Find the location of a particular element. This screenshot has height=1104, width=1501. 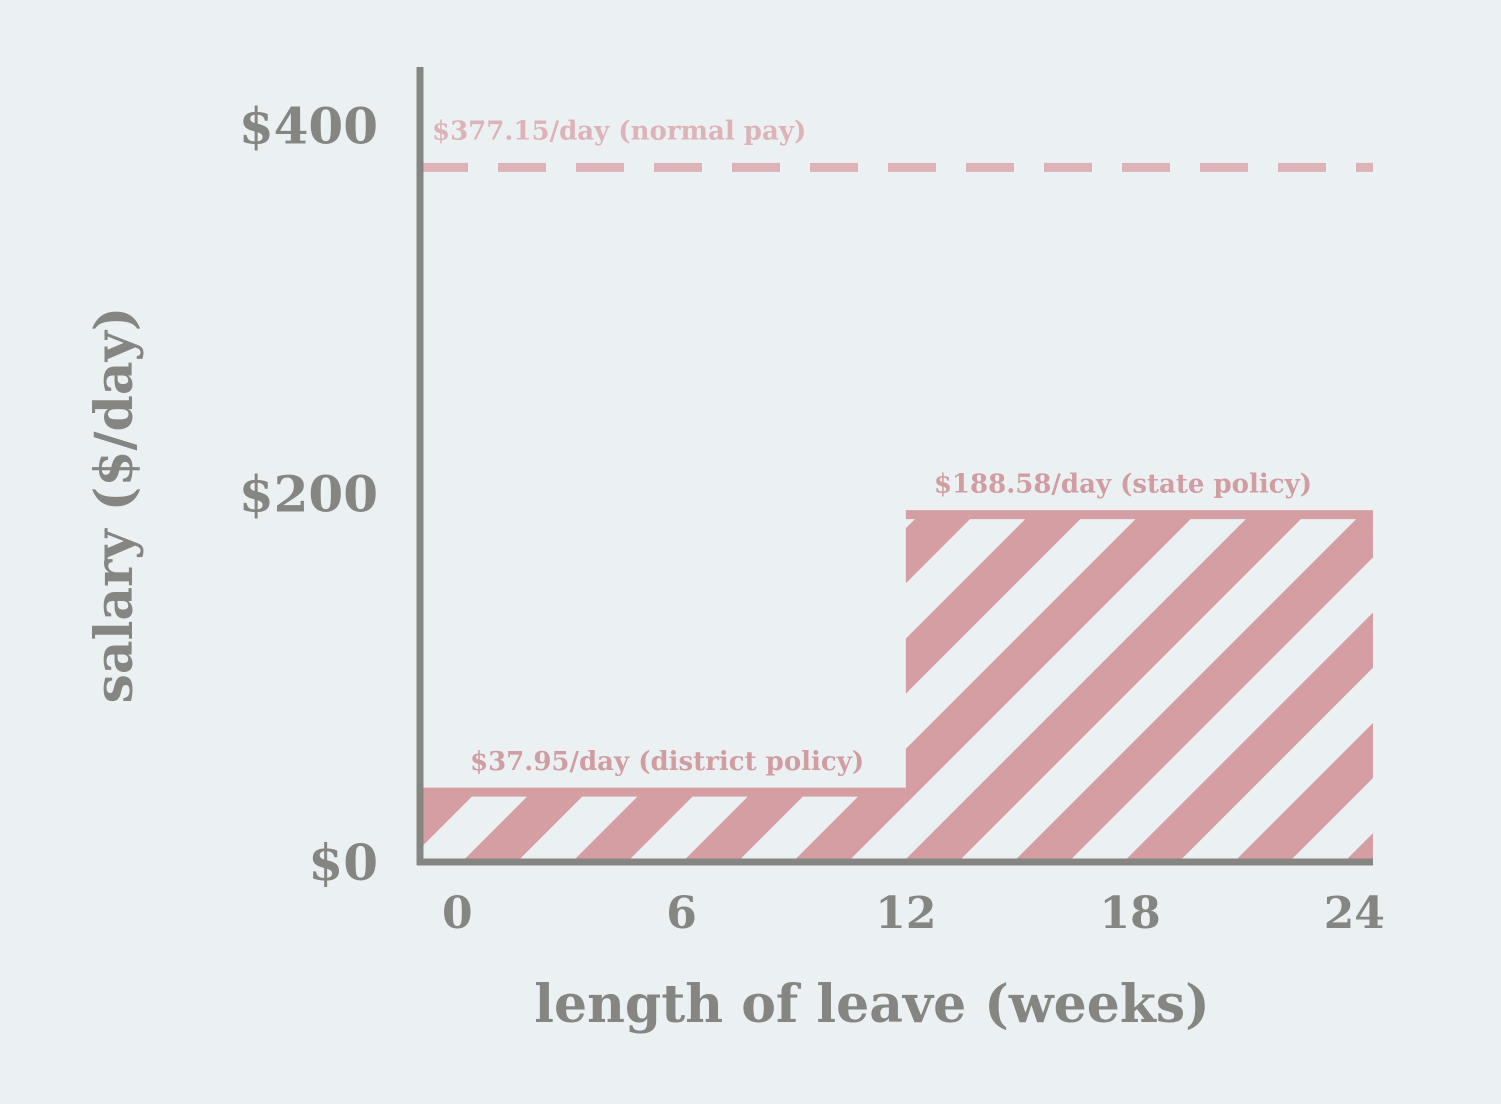

x-tick-label-1: 6 is located at coordinates (681, 913).